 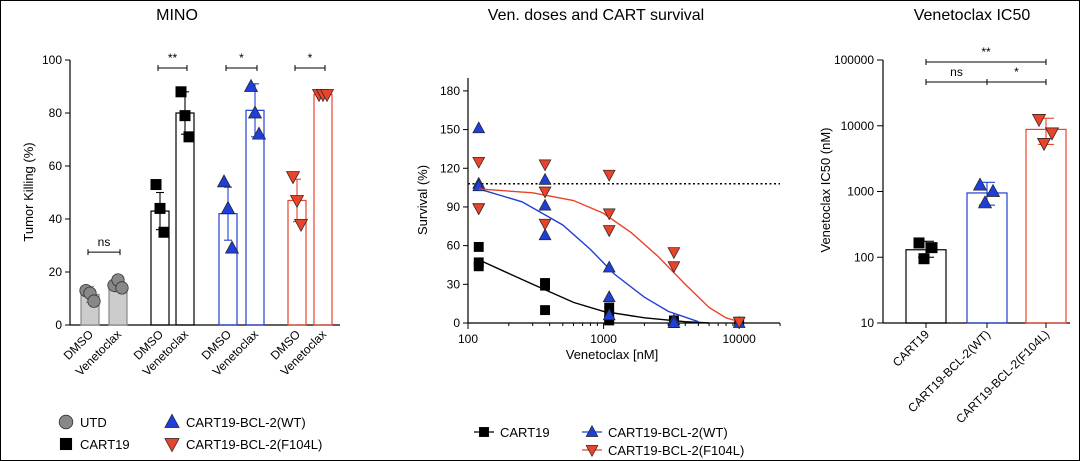 What do you see at coordinates (450, 130) in the screenshot?
I see `y-tick-label: 150` at bounding box center [450, 130].